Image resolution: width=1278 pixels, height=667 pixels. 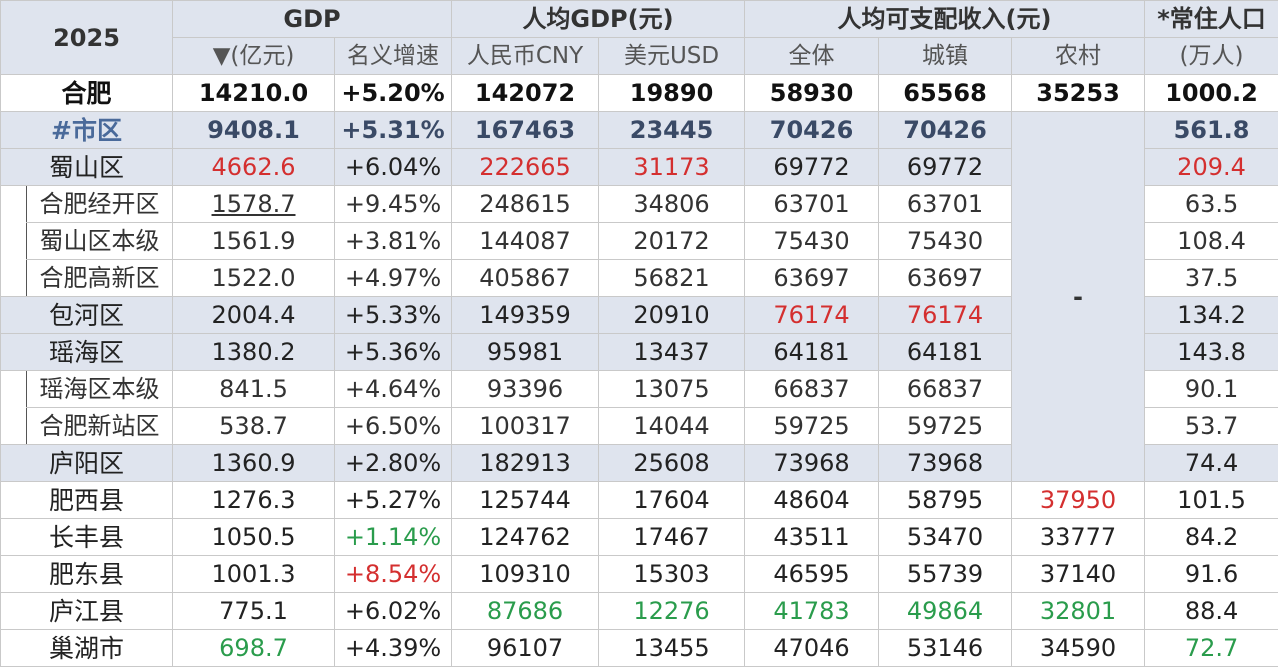 What do you see at coordinates (87, 500) in the screenshot?
I see `row-name: 肥西县` at bounding box center [87, 500].